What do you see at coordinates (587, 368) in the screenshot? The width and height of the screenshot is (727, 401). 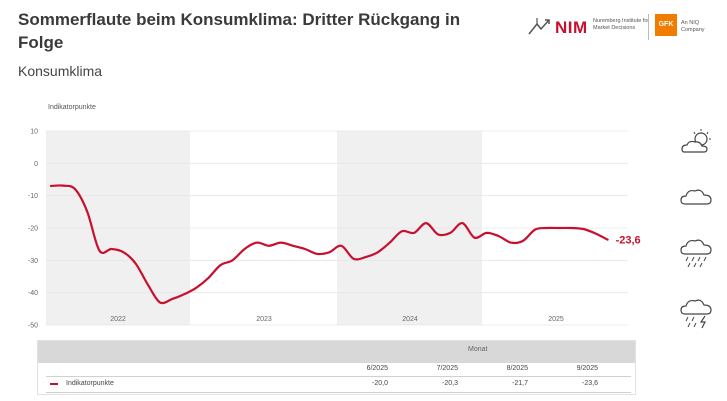 I see `table-month-4: 9/2025` at bounding box center [587, 368].